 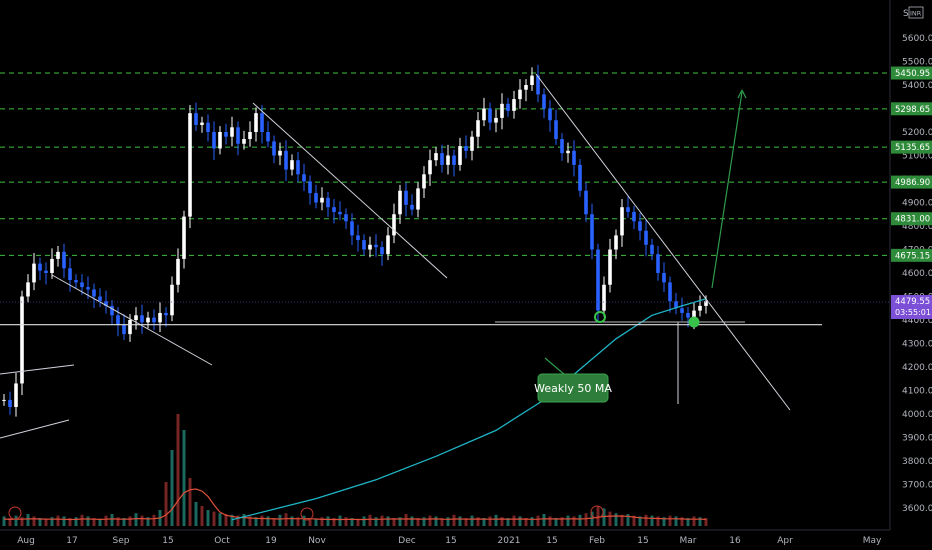 What do you see at coordinates (910, 275) in the screenshot?
I see `price-axis` at bounding box center [910, 275].